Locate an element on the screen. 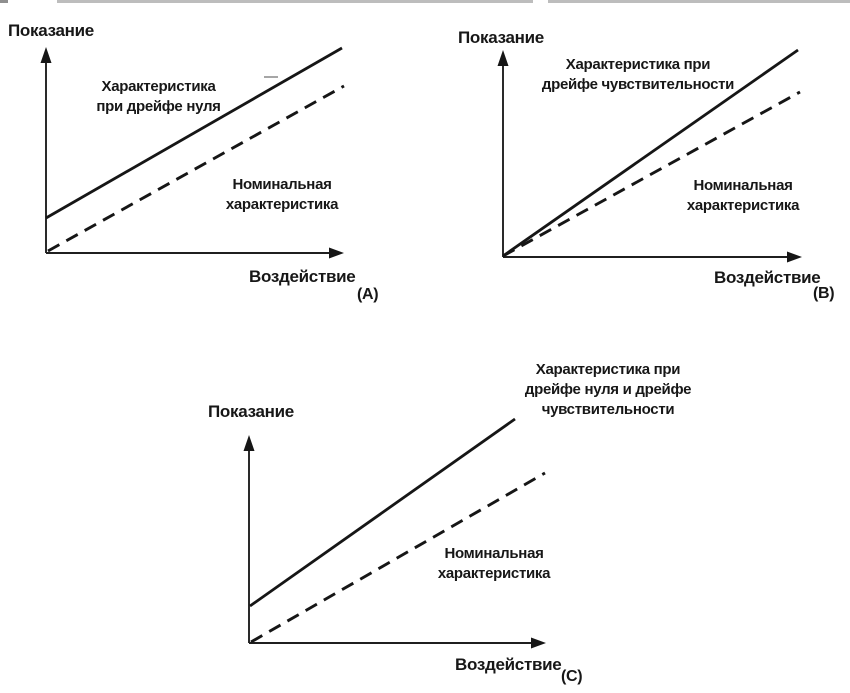 The height and width of the screenshot is (693, 850). scan-artifact-strip-right is located at coordinates (699, 1).